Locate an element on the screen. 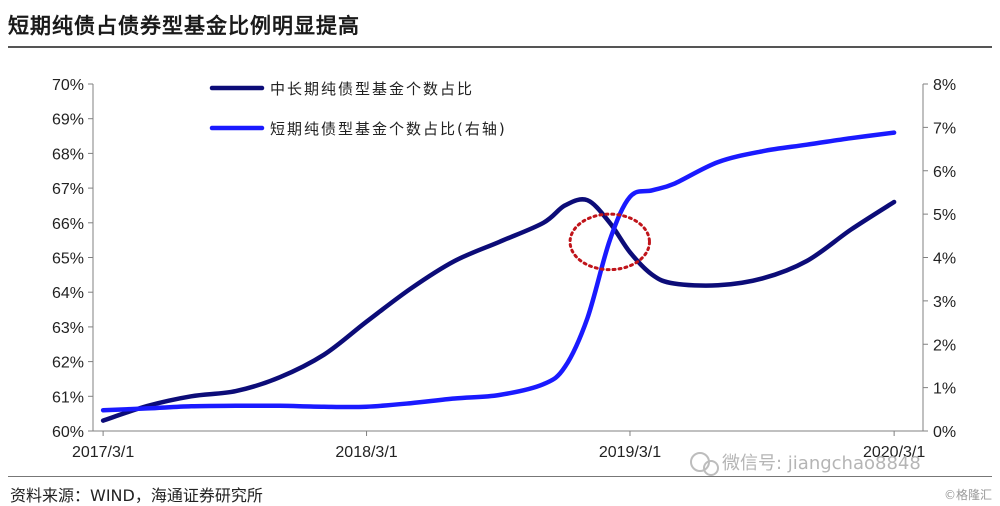  left-tick-label: 66% is located at coordinates (68, 224).